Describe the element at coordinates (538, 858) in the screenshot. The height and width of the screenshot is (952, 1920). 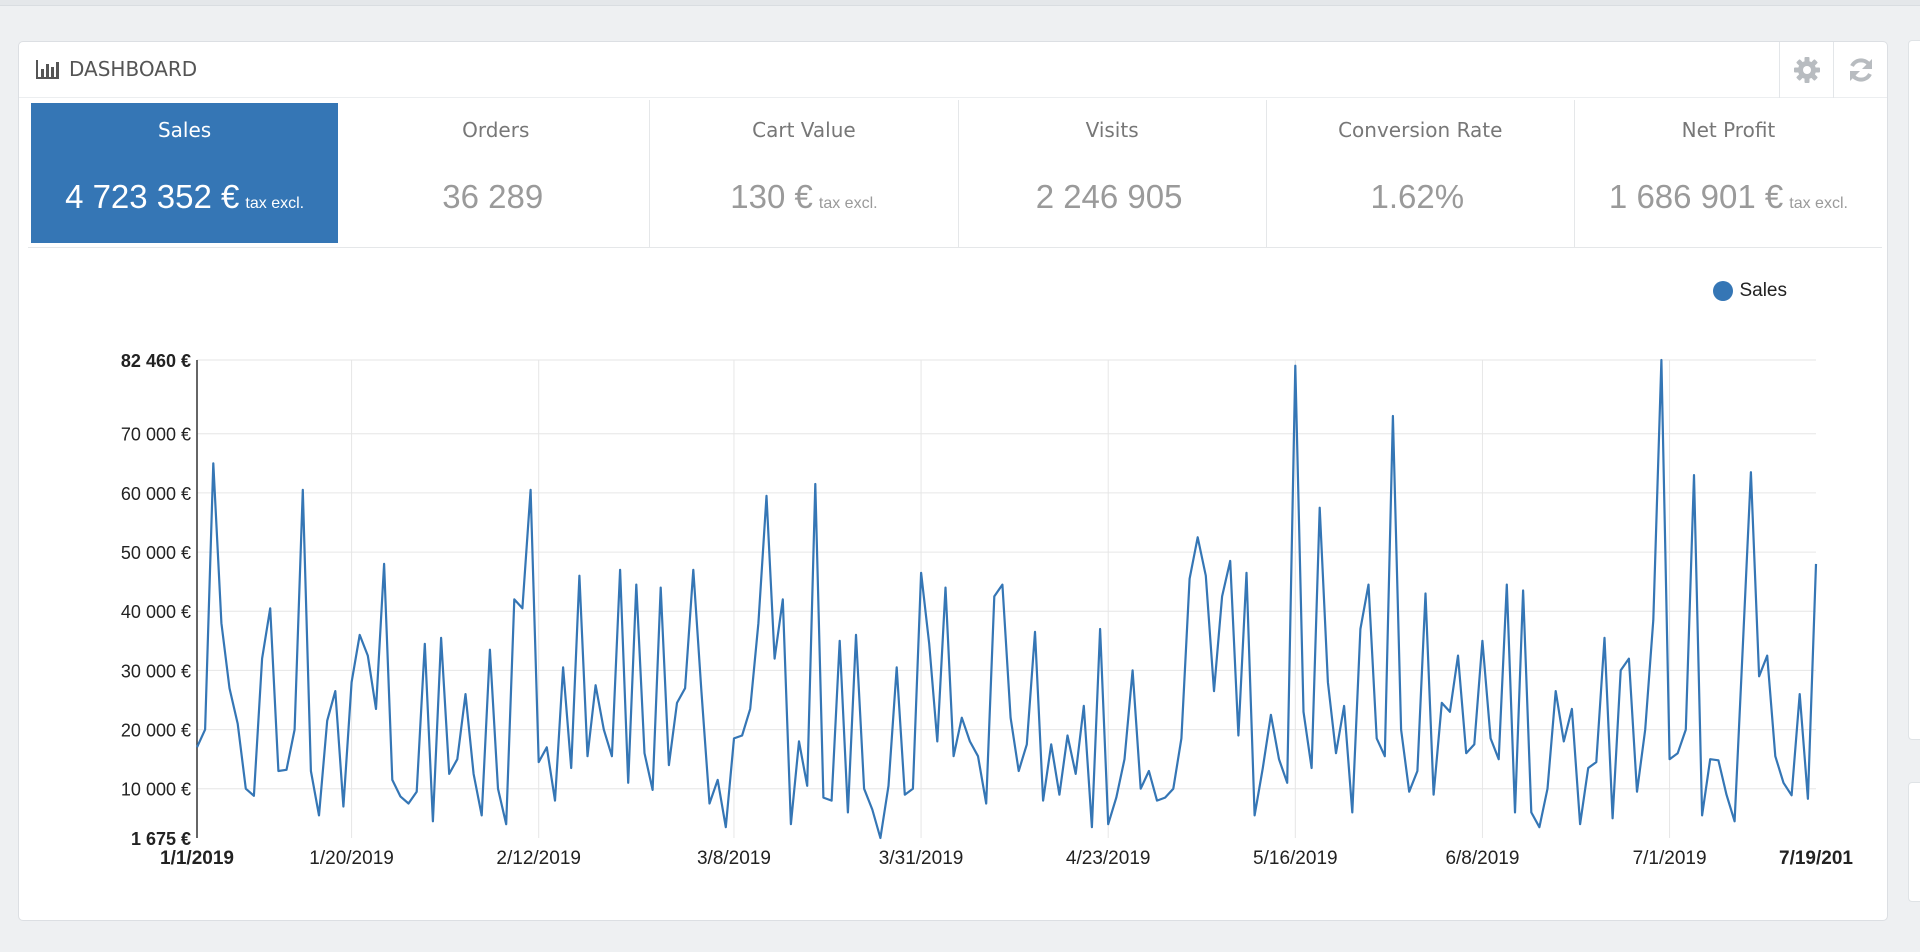
I see `x-tick-label: 2/12/2019` at that location.